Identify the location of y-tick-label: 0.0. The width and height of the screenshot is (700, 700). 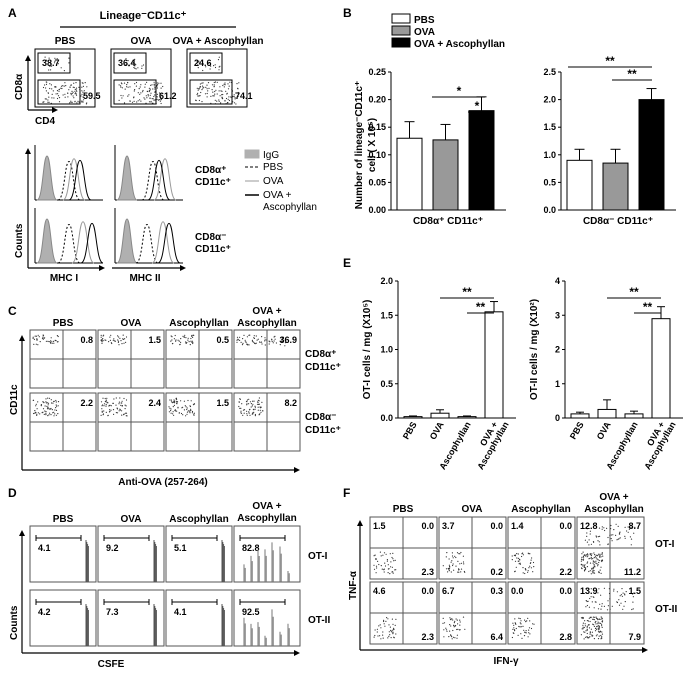
(386, 418).